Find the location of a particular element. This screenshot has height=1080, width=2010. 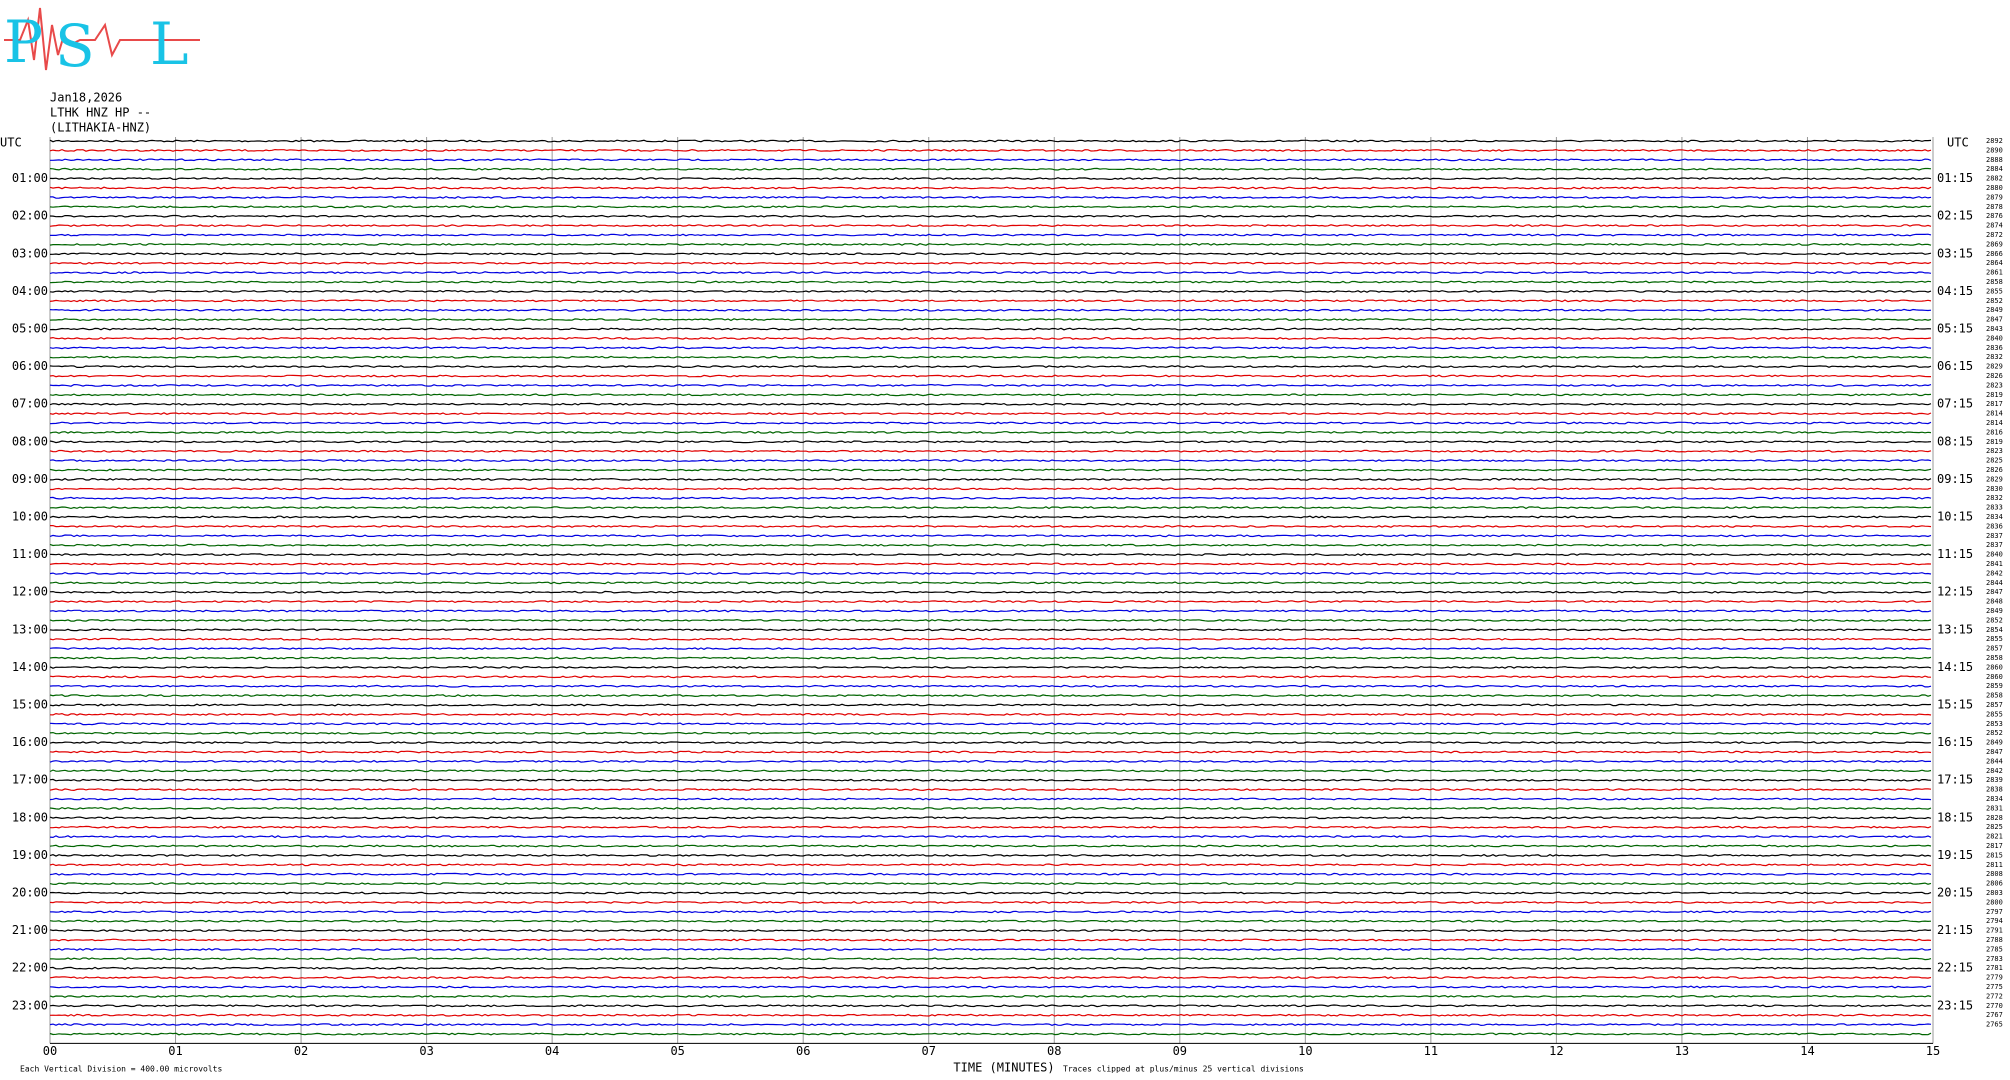

x-tick-label: 12 is located at coordinates (1556, 1051).